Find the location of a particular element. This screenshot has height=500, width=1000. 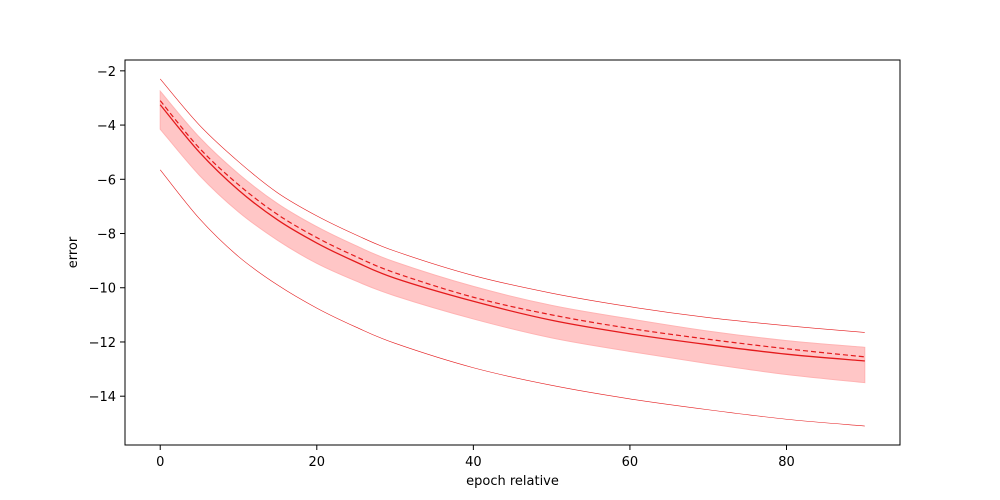

y-tick-label: −14 is located at coordinates (102, 397).